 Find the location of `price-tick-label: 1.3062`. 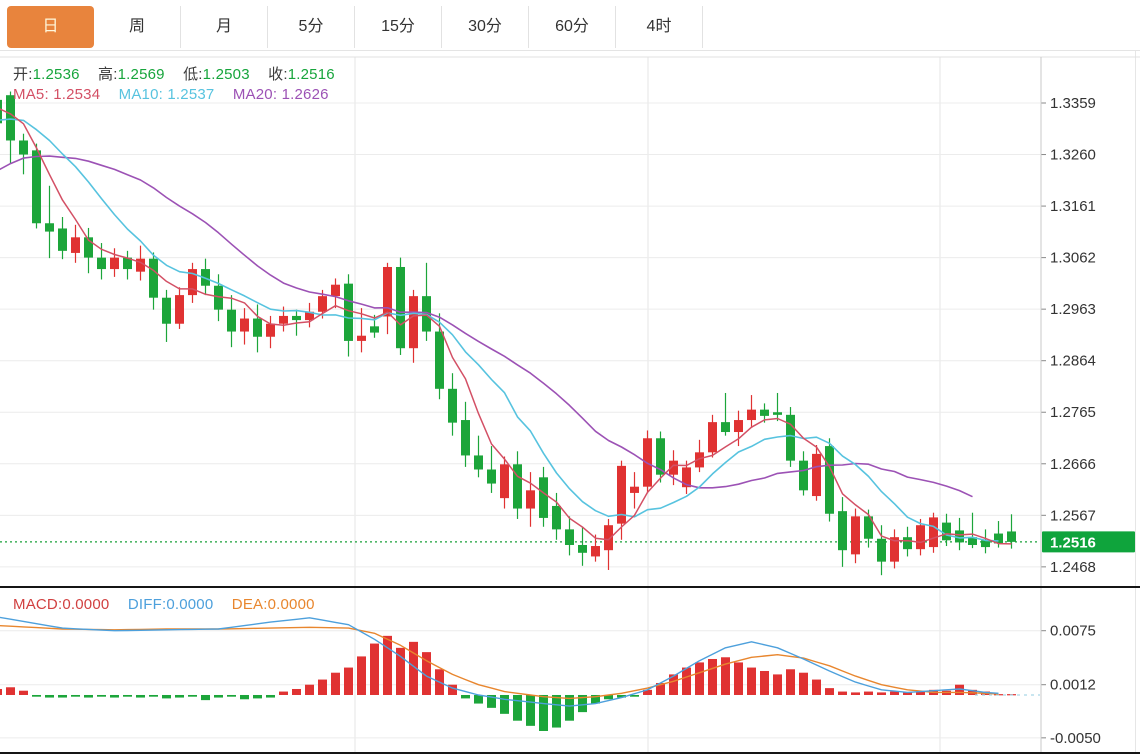

price-tick-label: 1.3062 is located at coordinates (1073, 258).